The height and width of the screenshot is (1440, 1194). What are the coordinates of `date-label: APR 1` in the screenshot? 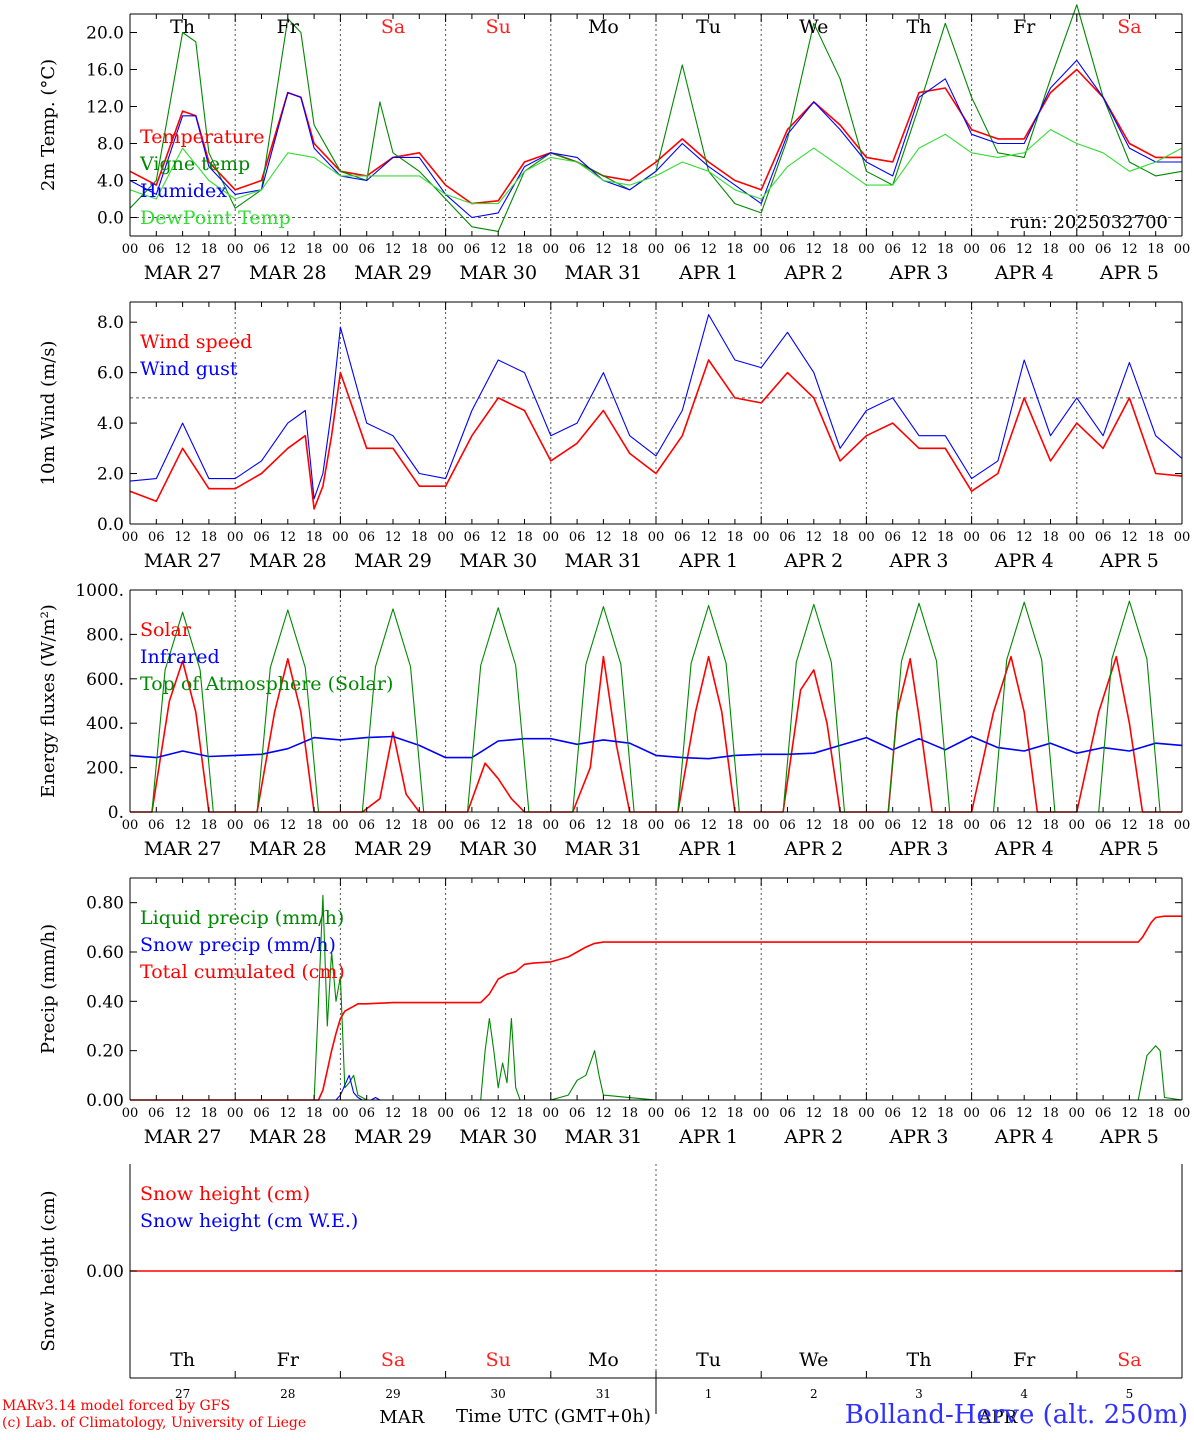 It's located at (708, 273).